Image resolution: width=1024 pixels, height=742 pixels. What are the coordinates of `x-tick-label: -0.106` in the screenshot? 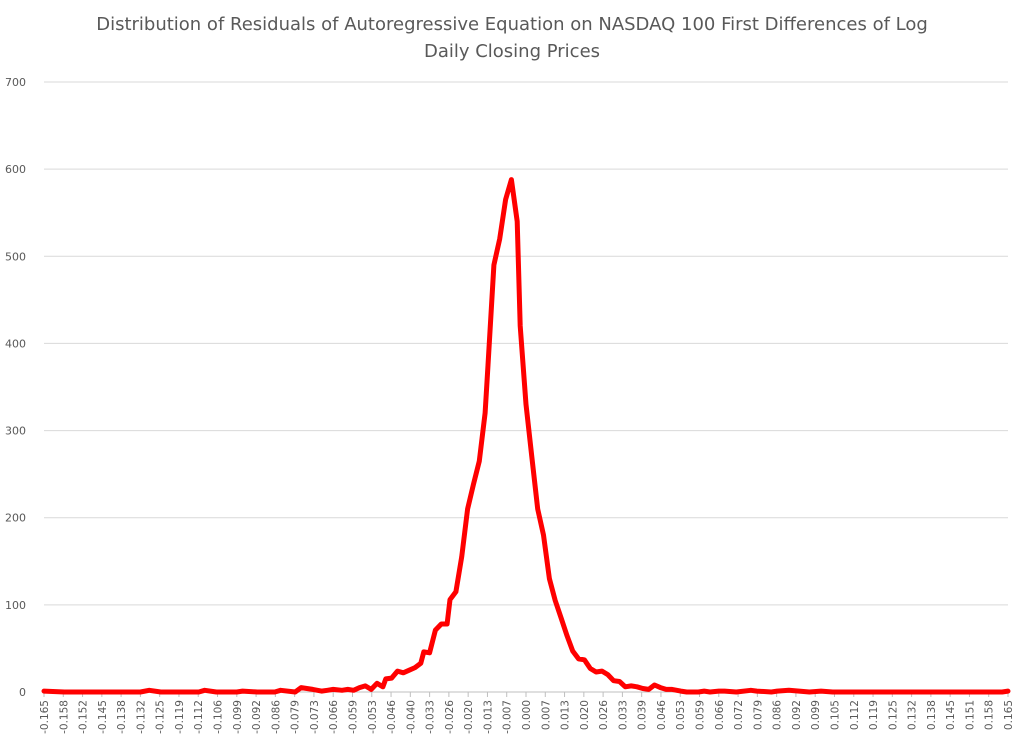 It's located at (219, 717).